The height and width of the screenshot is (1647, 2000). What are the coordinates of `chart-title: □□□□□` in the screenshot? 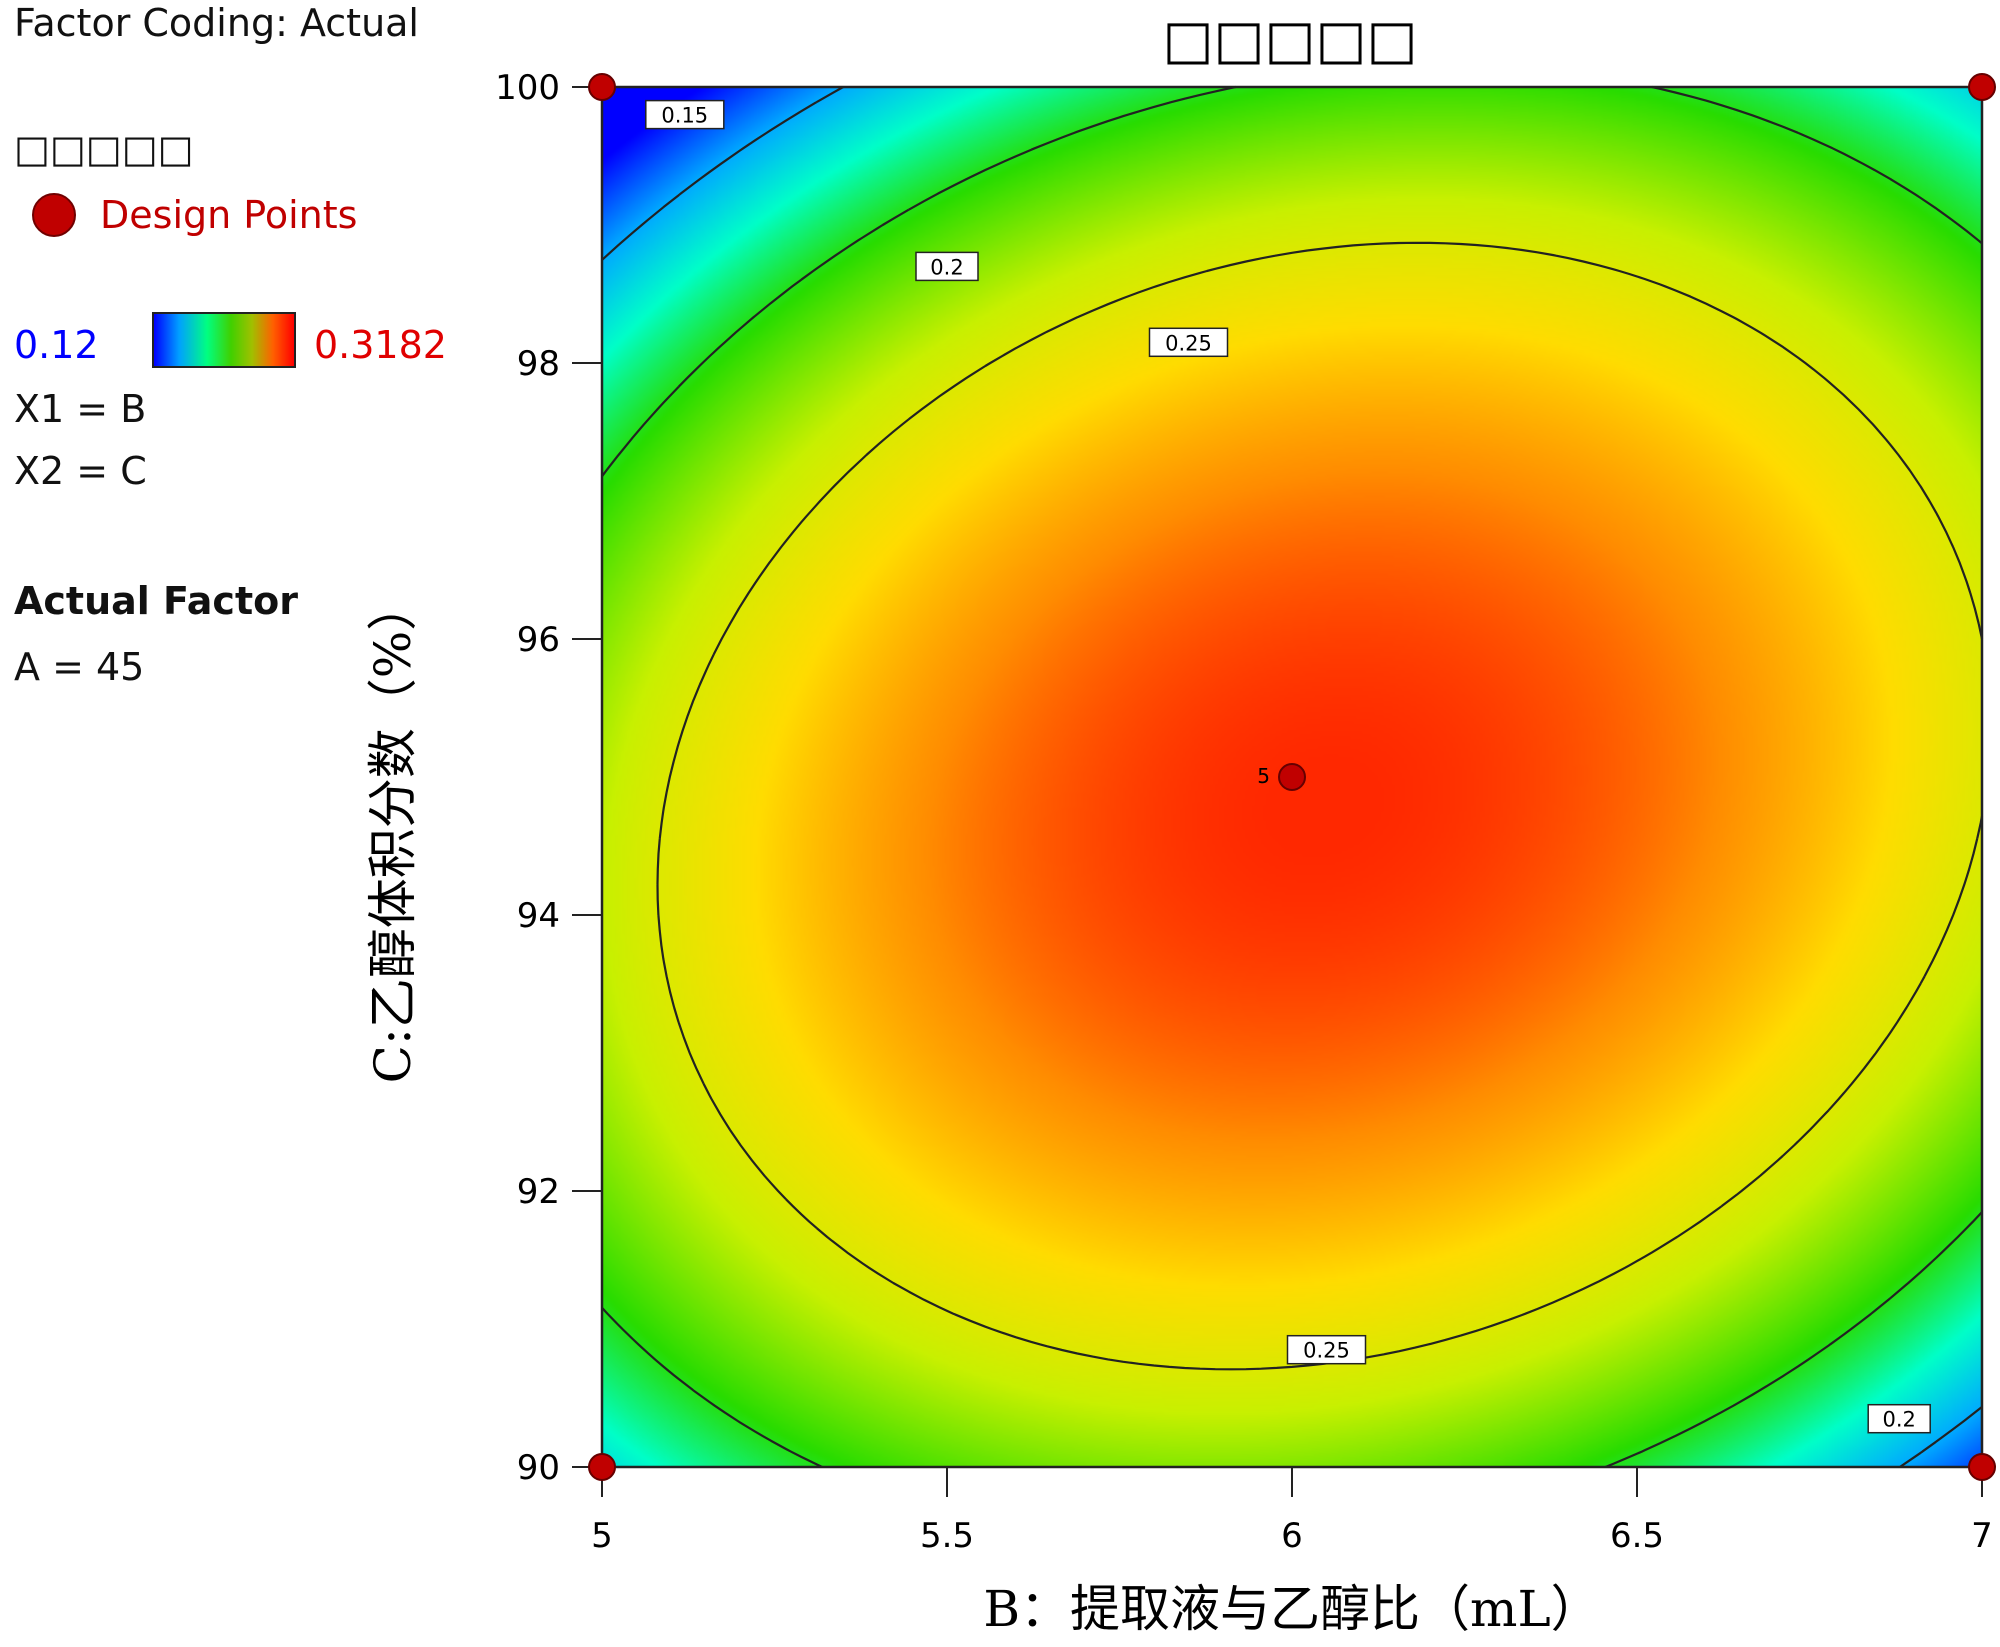 It's located at (1289, 39).